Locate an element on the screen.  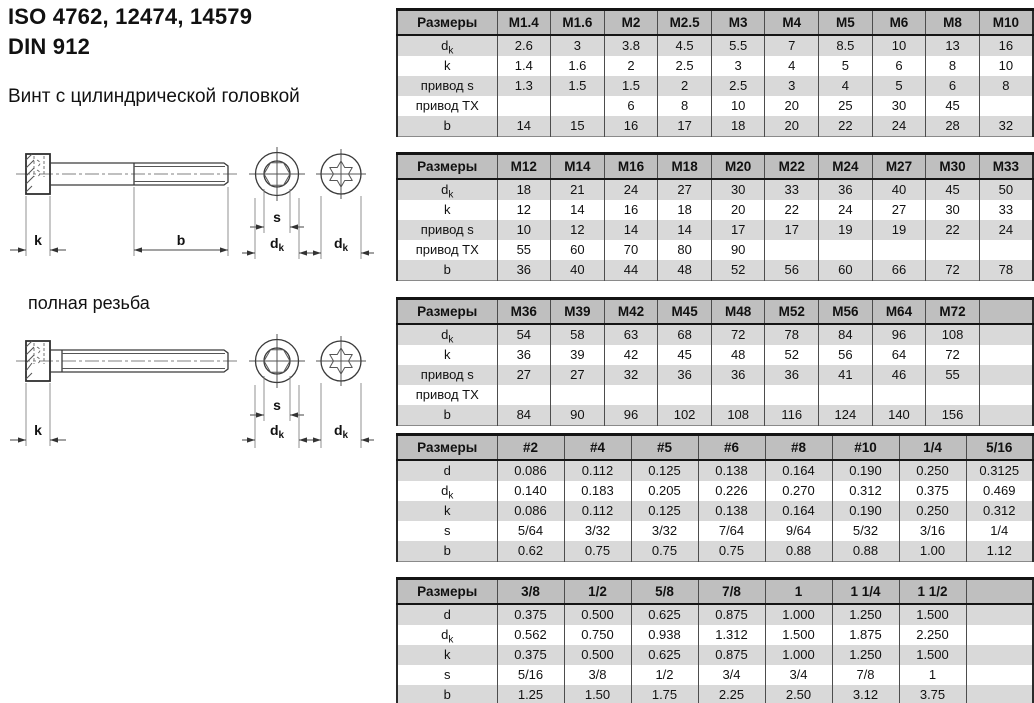
table-row: s 5/64 3/32 3/32 7/64 9/64 5/32 3/16 1/4 is located at coordinates (715, 531).